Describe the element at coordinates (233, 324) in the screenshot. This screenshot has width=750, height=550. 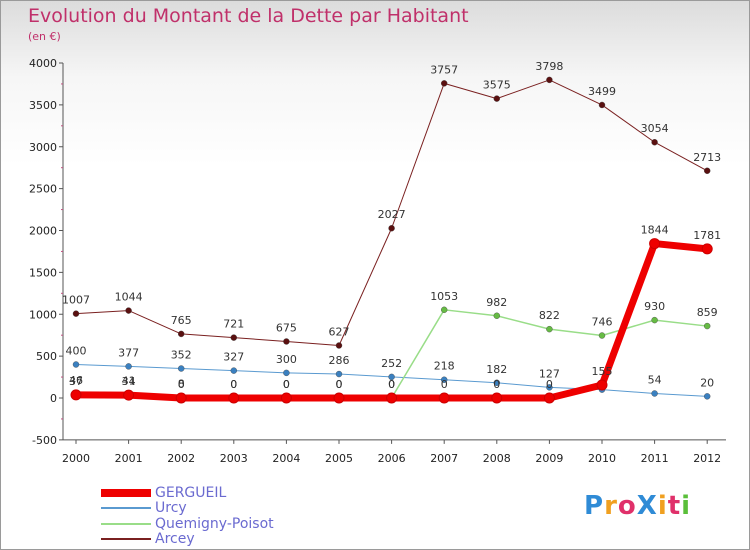
I see `data-label: 721` at that location.